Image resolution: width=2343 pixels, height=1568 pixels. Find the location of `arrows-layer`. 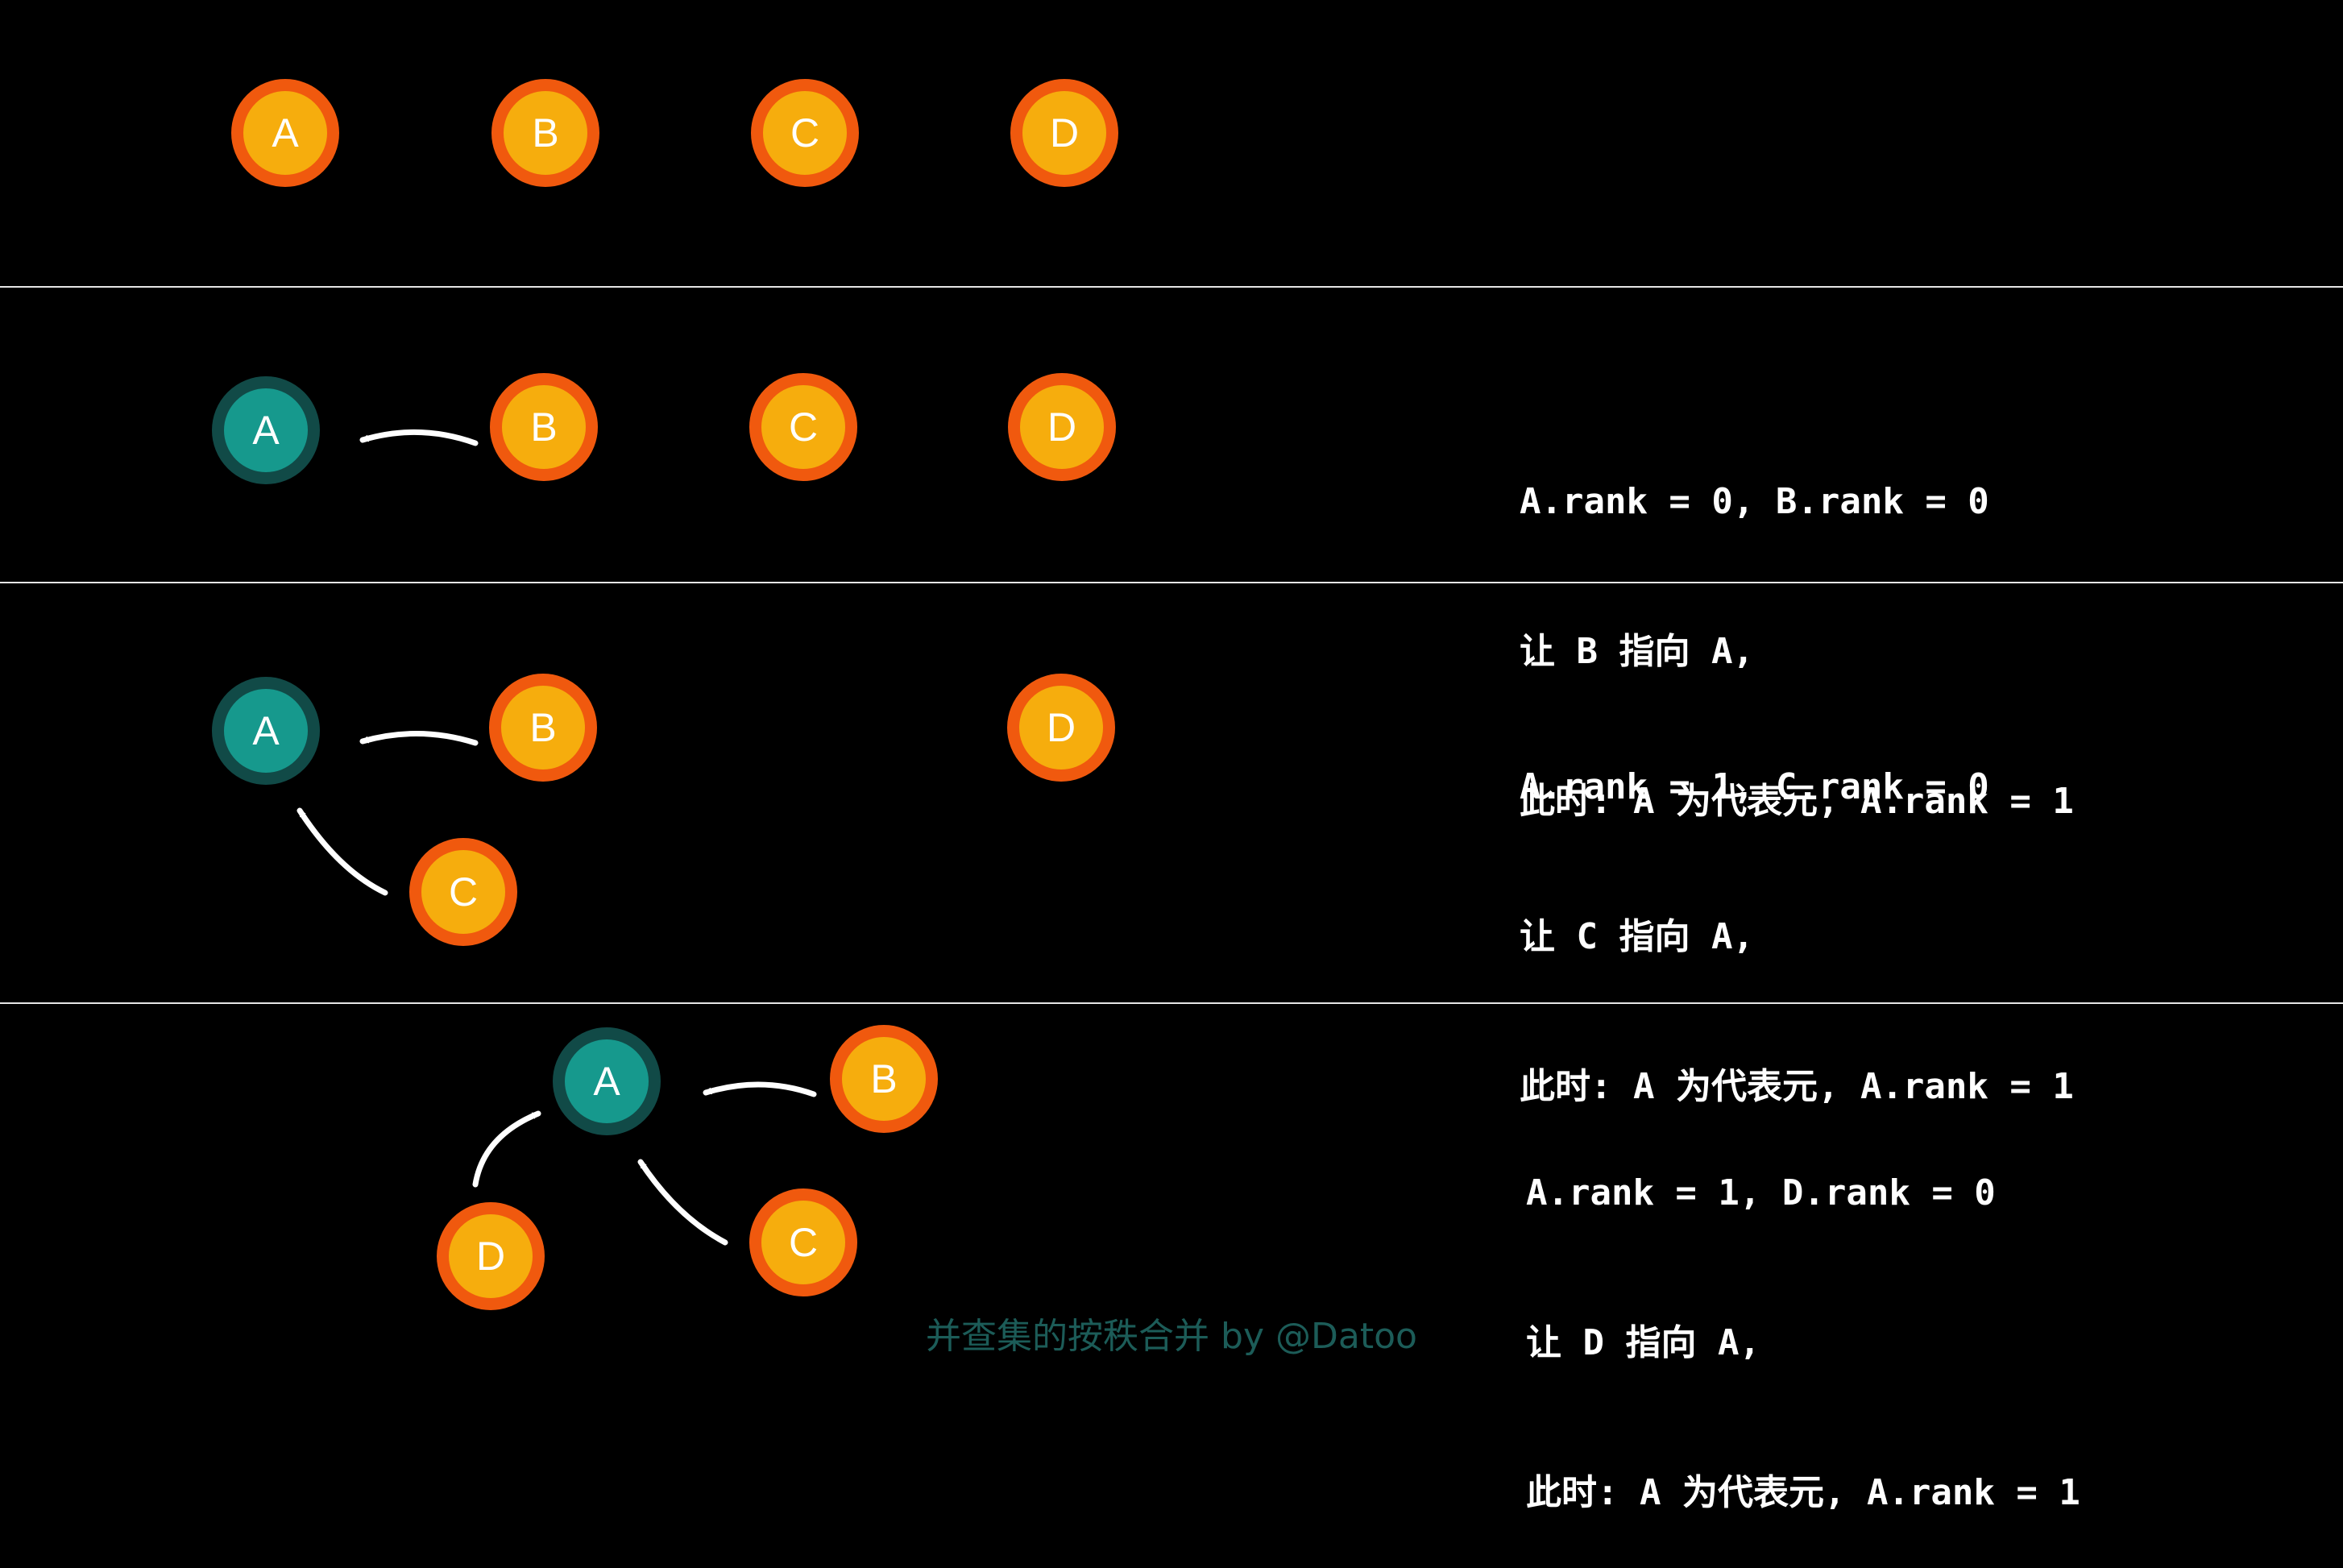

arrows-layer is located at coordinates (557, 838).